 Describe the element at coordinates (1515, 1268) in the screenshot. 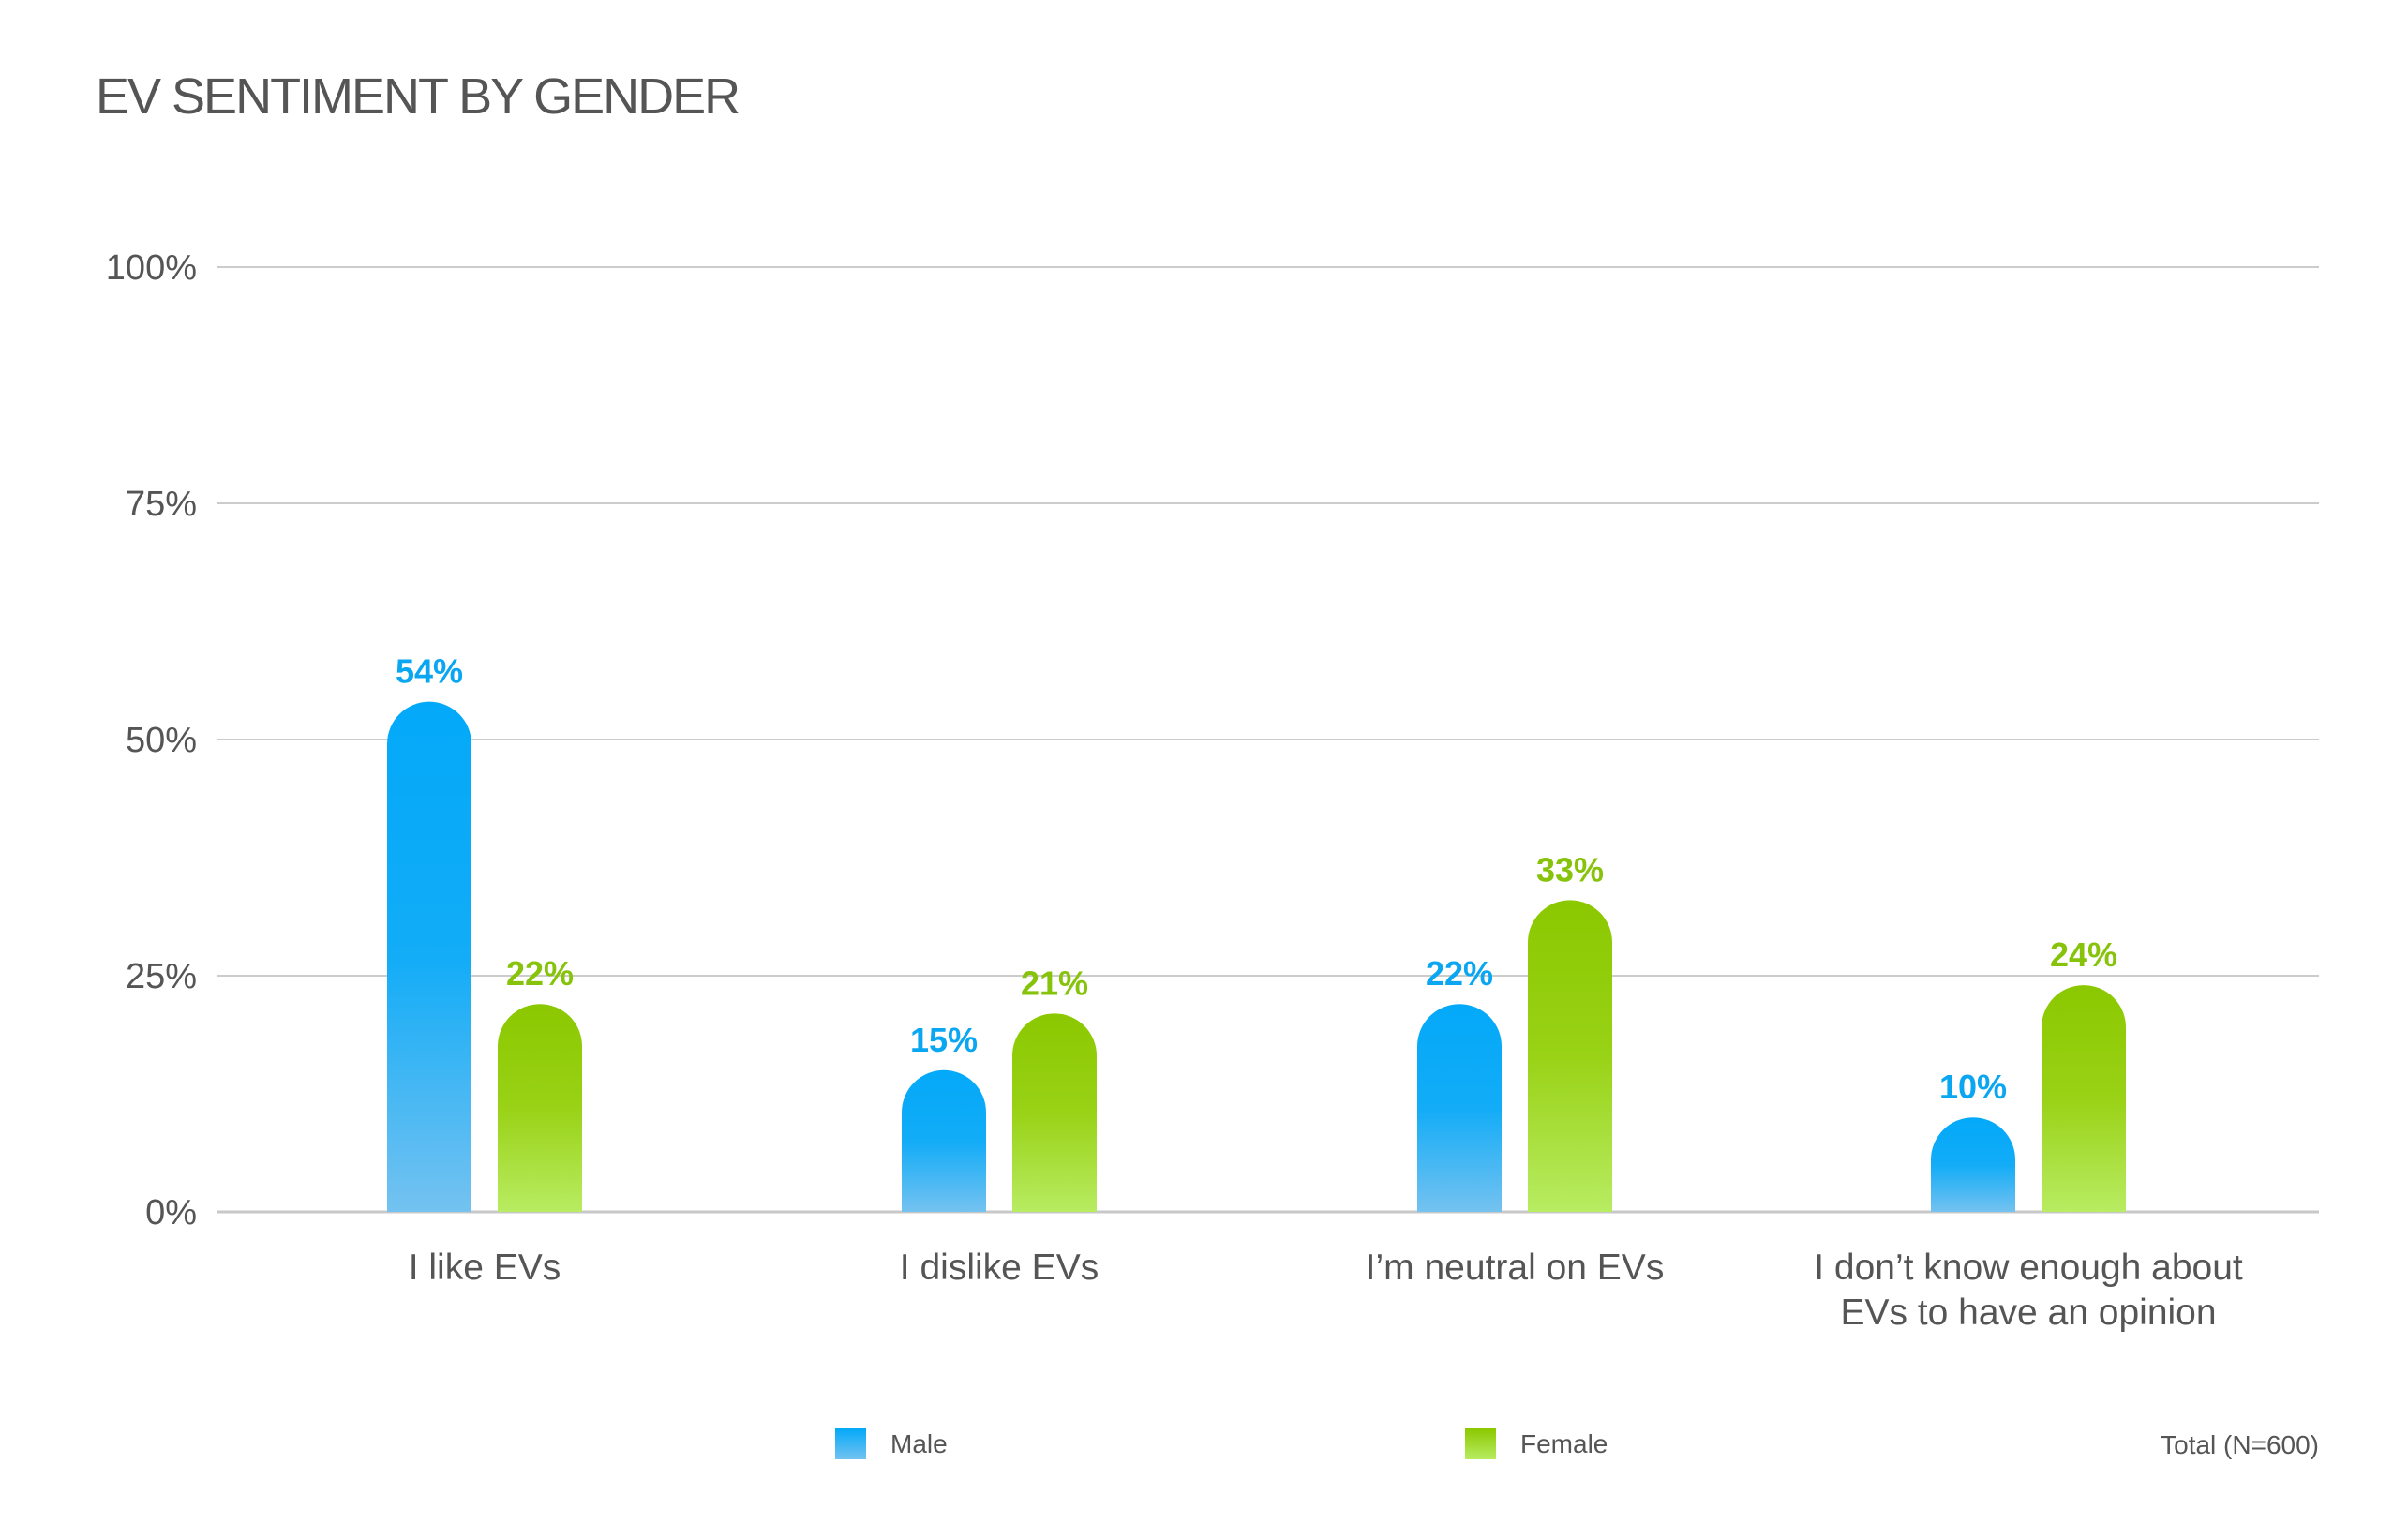

I see `x-category-label: I’m neutral on EVs` at that location.